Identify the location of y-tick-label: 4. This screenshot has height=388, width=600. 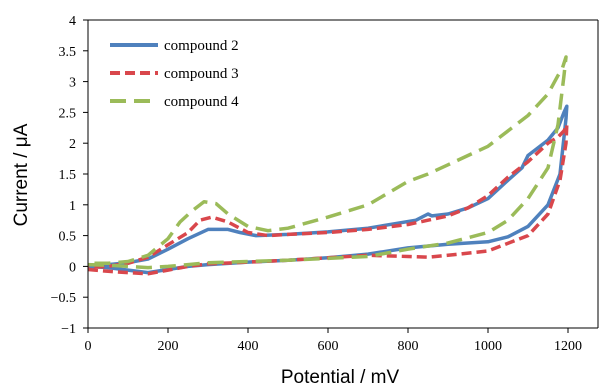
(72, 21).